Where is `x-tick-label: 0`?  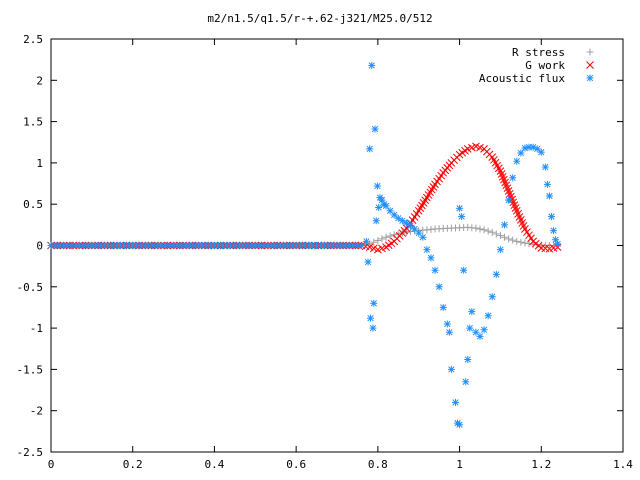
x-tick-label: 0 is located at coordinates (51, 464).